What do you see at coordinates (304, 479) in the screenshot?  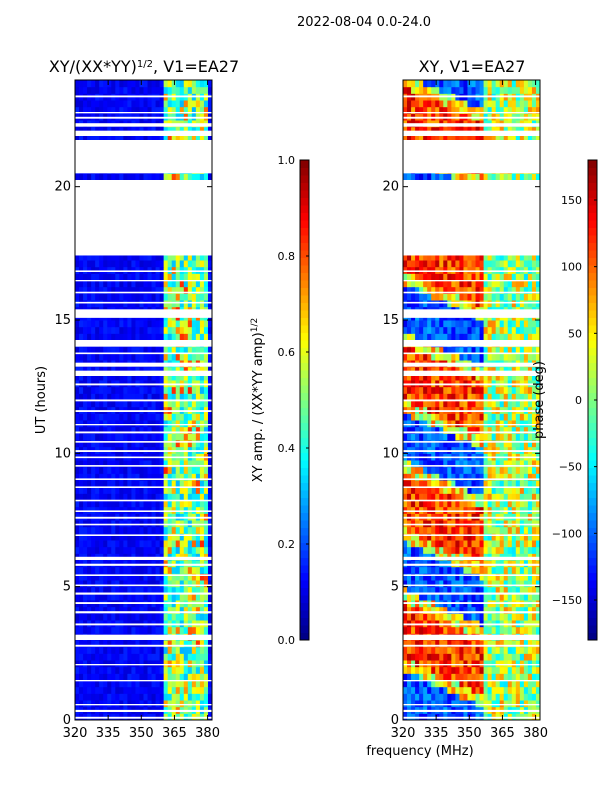 I see `colorbar-step` at bounding box center [304, 479].